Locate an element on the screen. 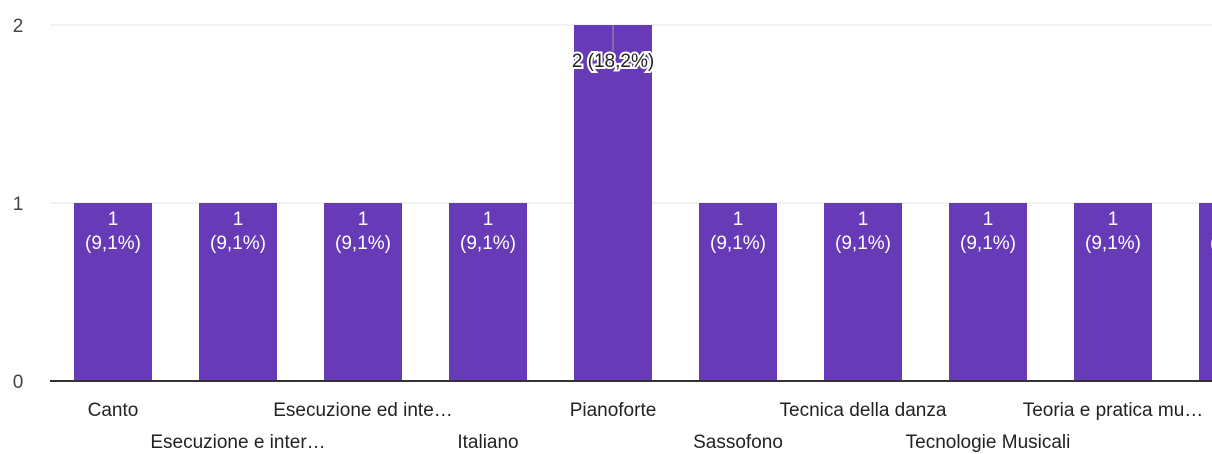  x-category-label: Italiano is located at coordinates (487, 442).